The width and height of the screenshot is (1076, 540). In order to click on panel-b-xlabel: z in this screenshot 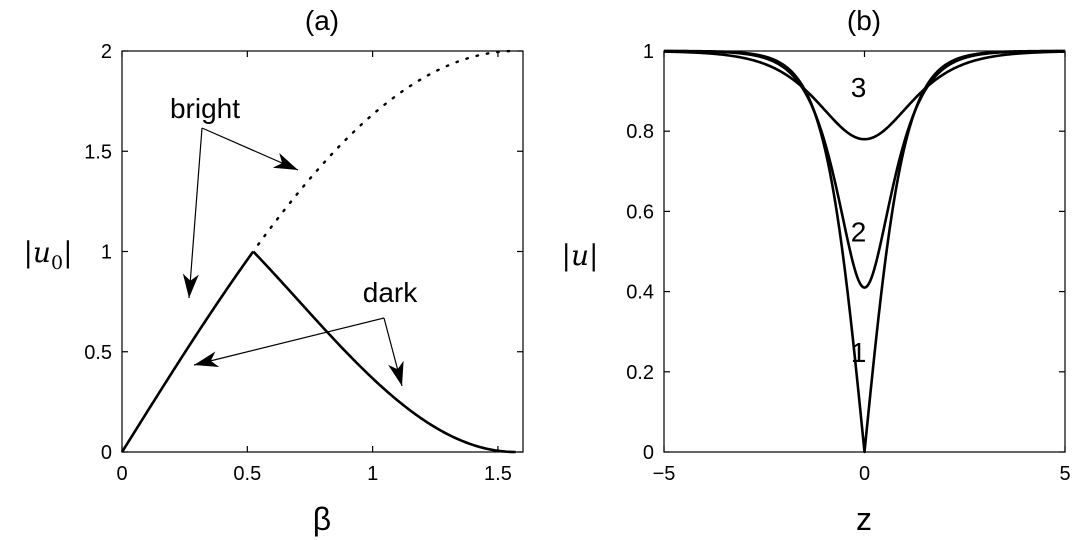, I will do `click(864, 519)`.